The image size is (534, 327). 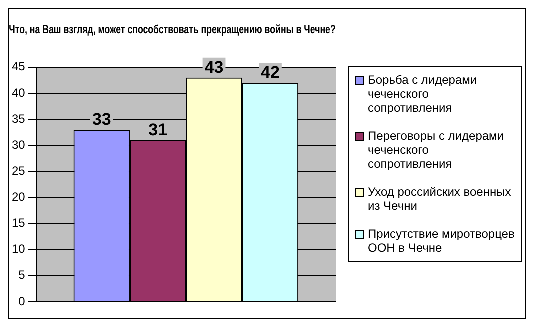 What do you see at coordinates (22, 301) in the screenshot?
I see `y-tick-label: 0` at bounding box center [22, 301].